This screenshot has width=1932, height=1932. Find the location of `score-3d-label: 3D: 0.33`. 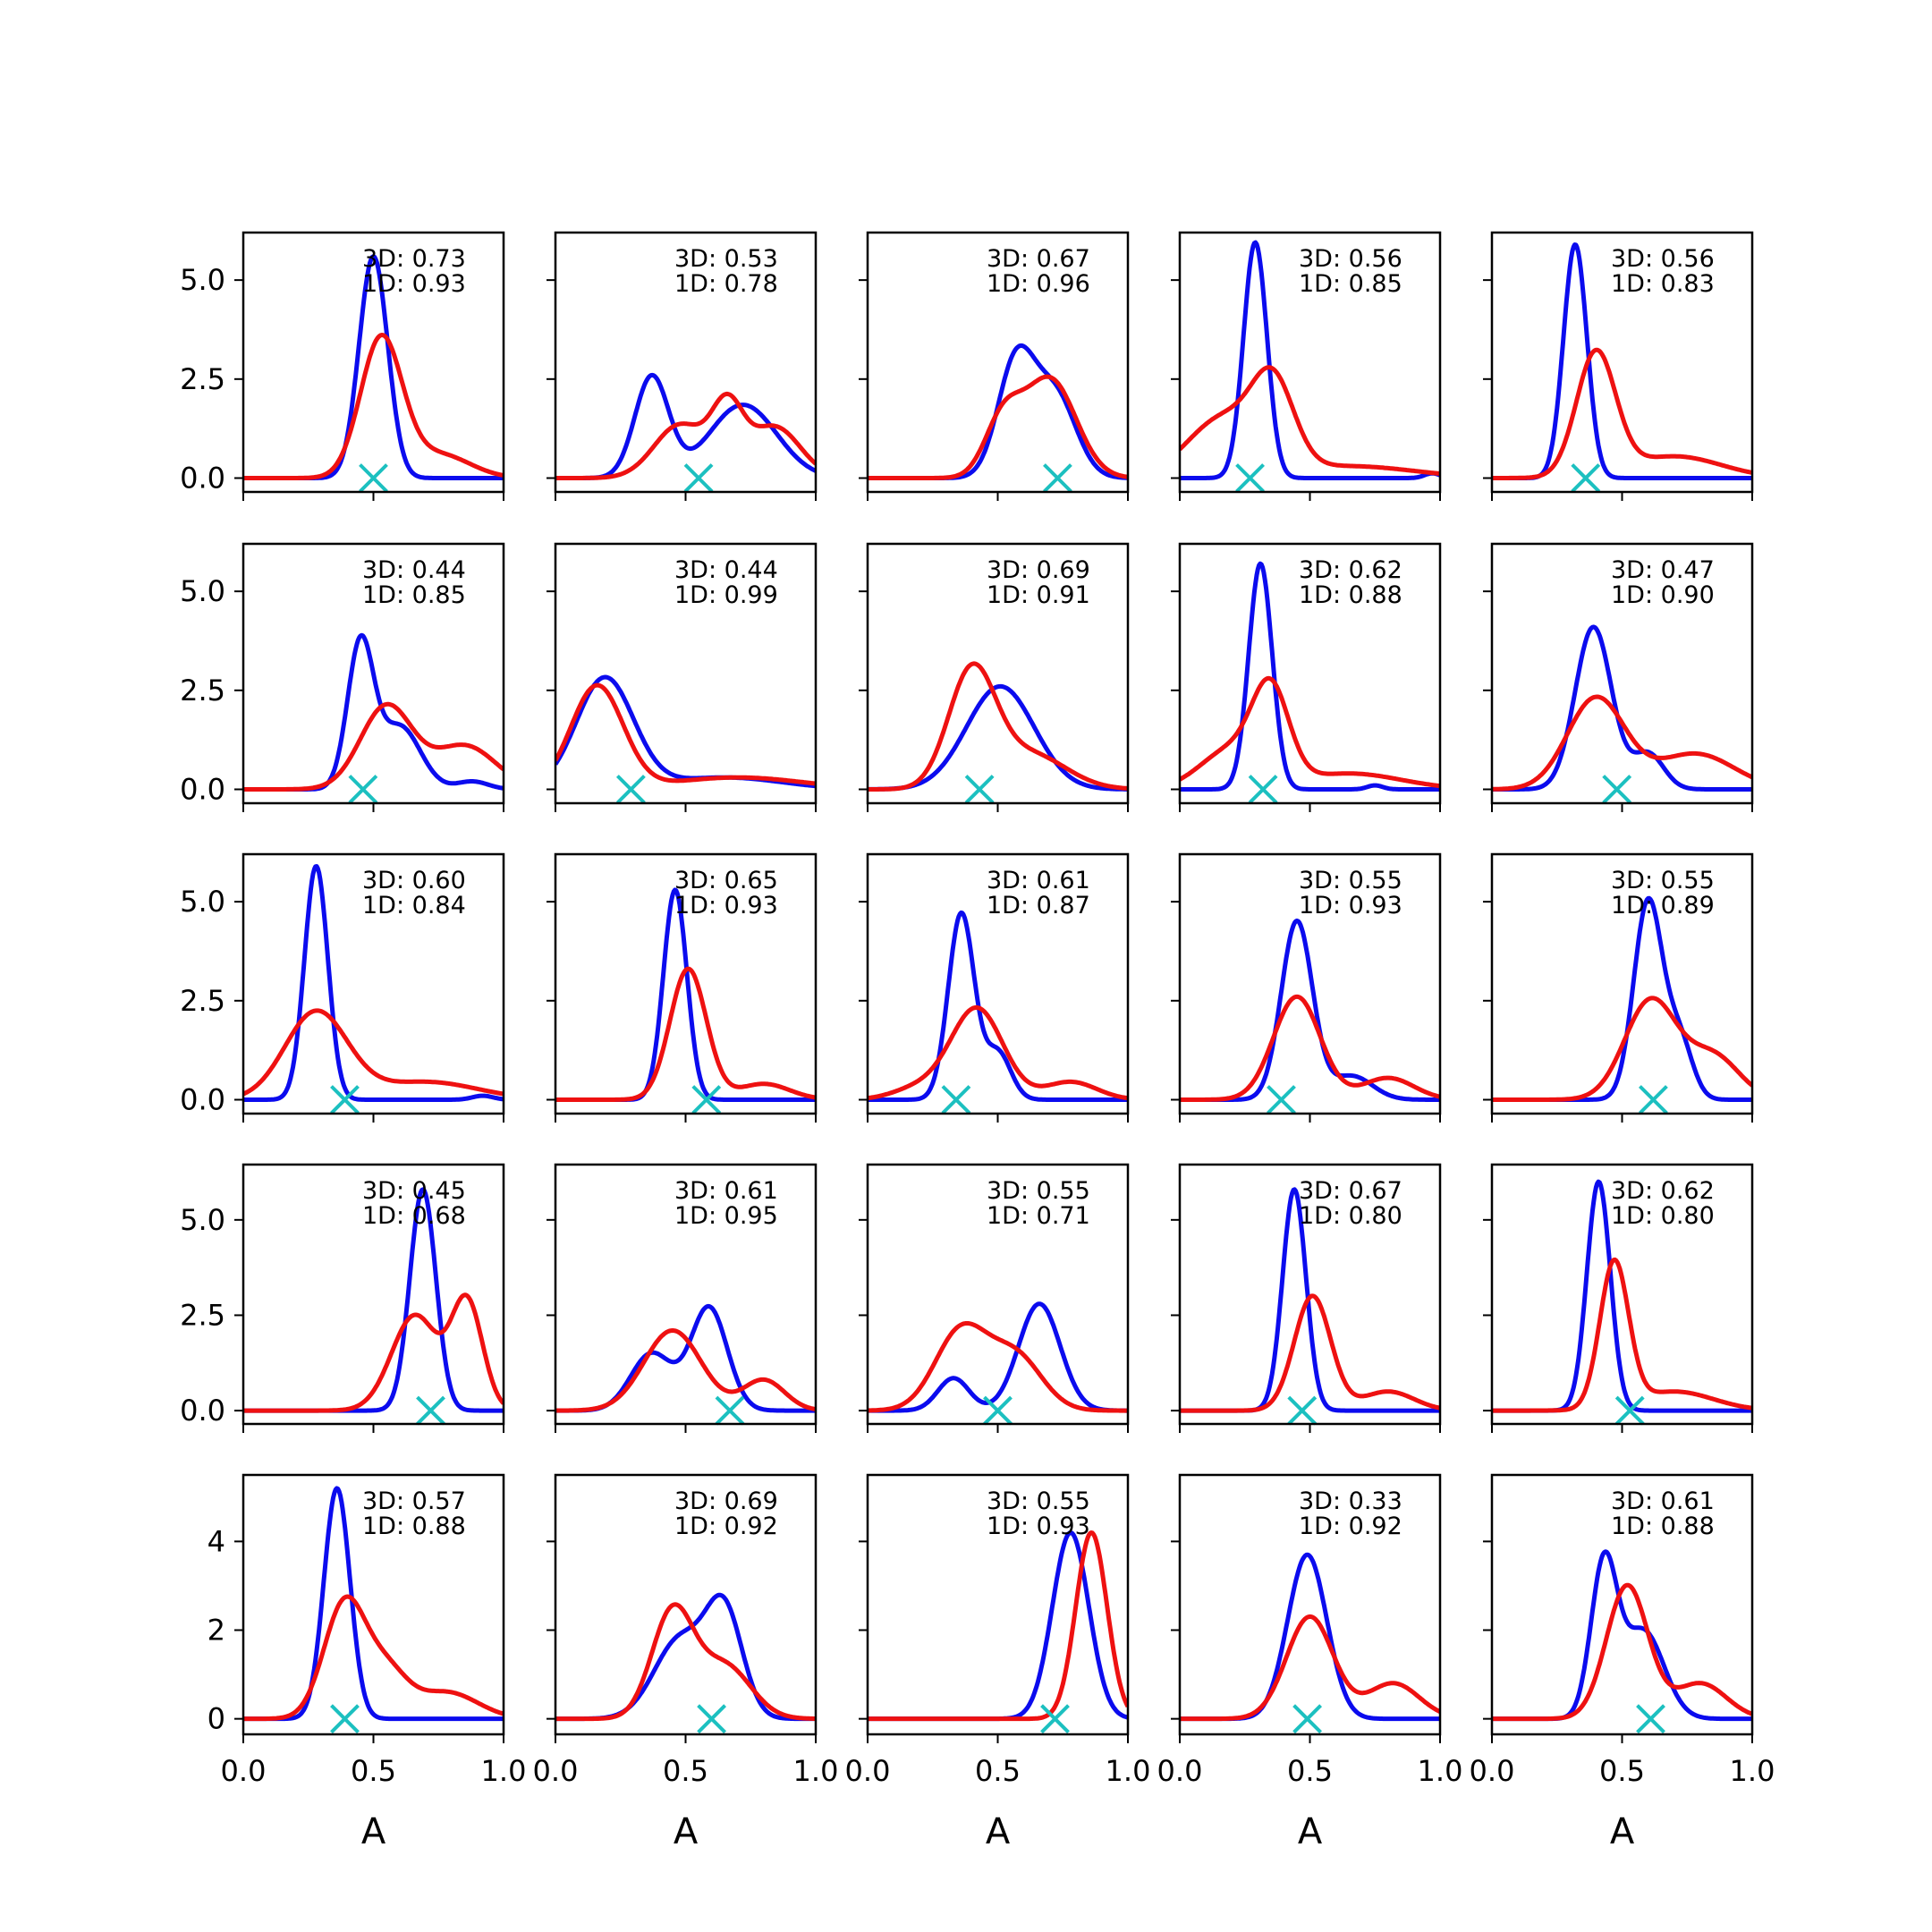

score-3d-label: 3D: 0.33 is located at coordinates (1350, 1501).